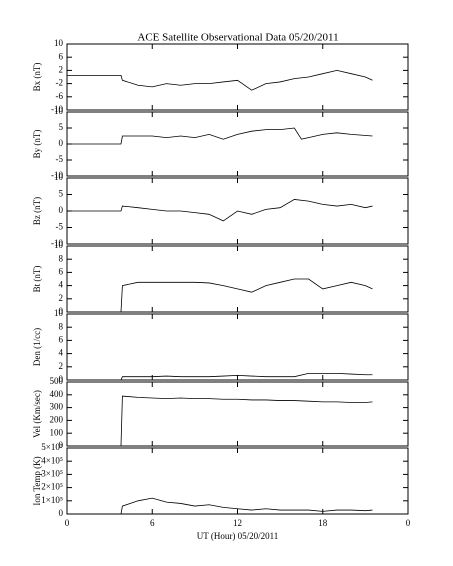 Image resolution: width=453 pixels, height=566 pixels. Describe the element at coordinates (57, 394) in the screenshot. I see `y-tick-label: 400` at that location.